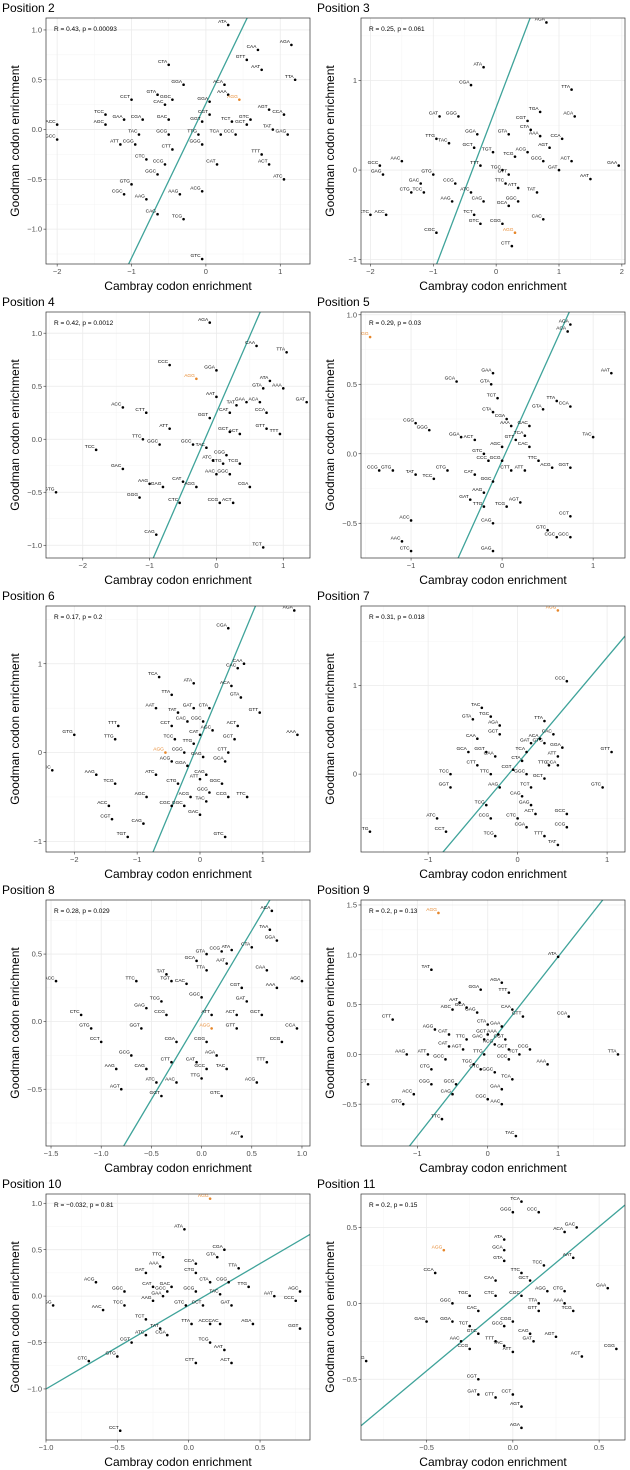 Image resolution: width=630 pixels, height=1470 pixels. I want to click on point-label: GCG, so click(449, 1081).